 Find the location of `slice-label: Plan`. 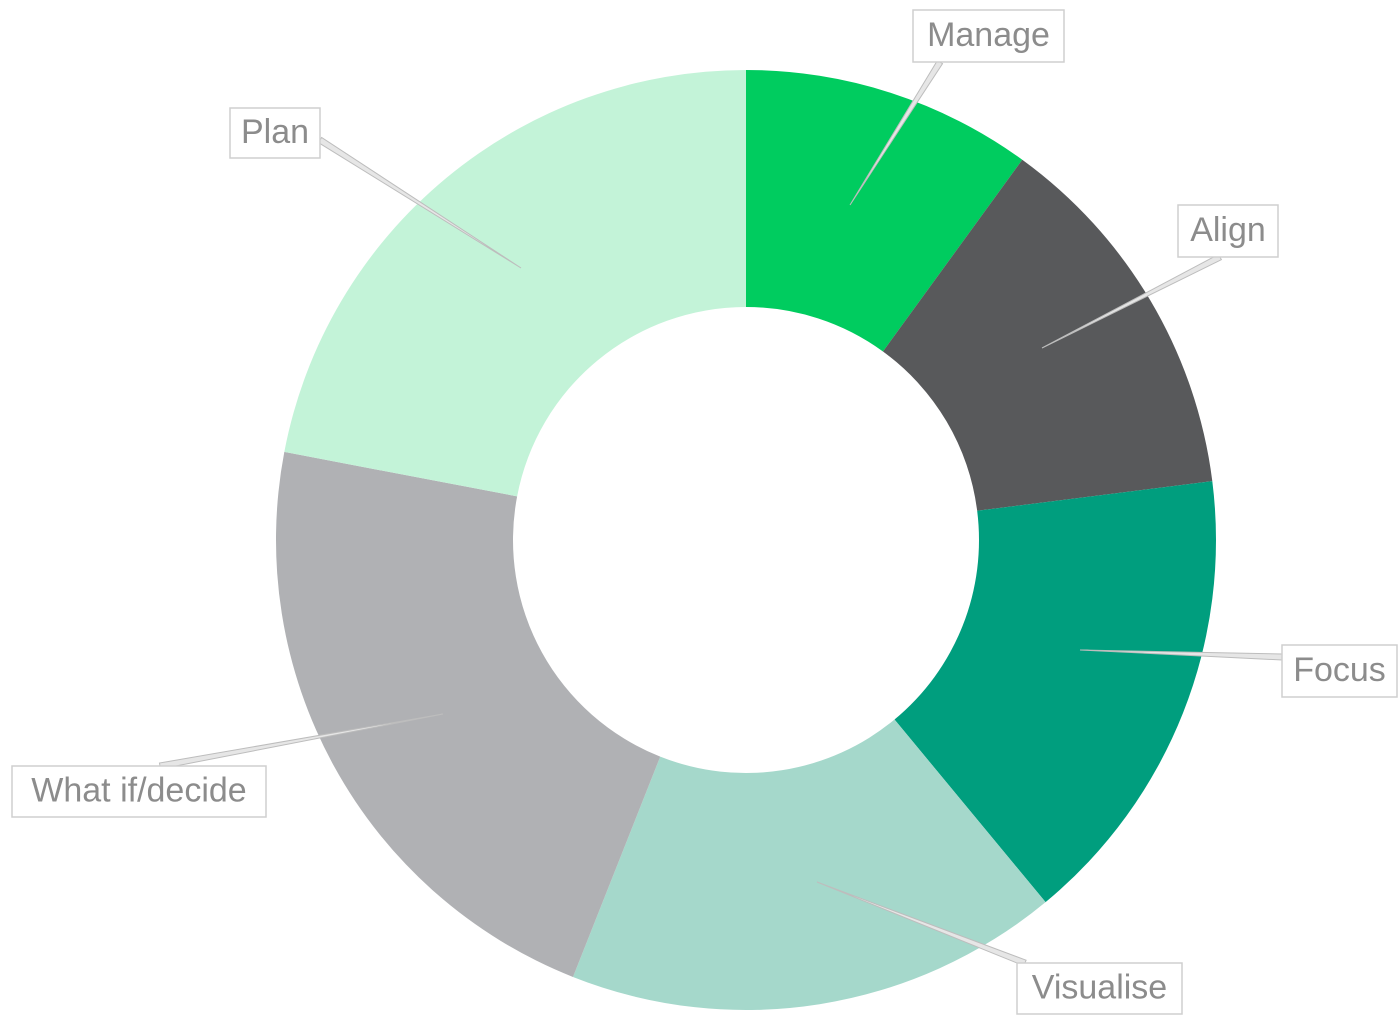

slice-label: Plan is located at coordinates (275, 132).